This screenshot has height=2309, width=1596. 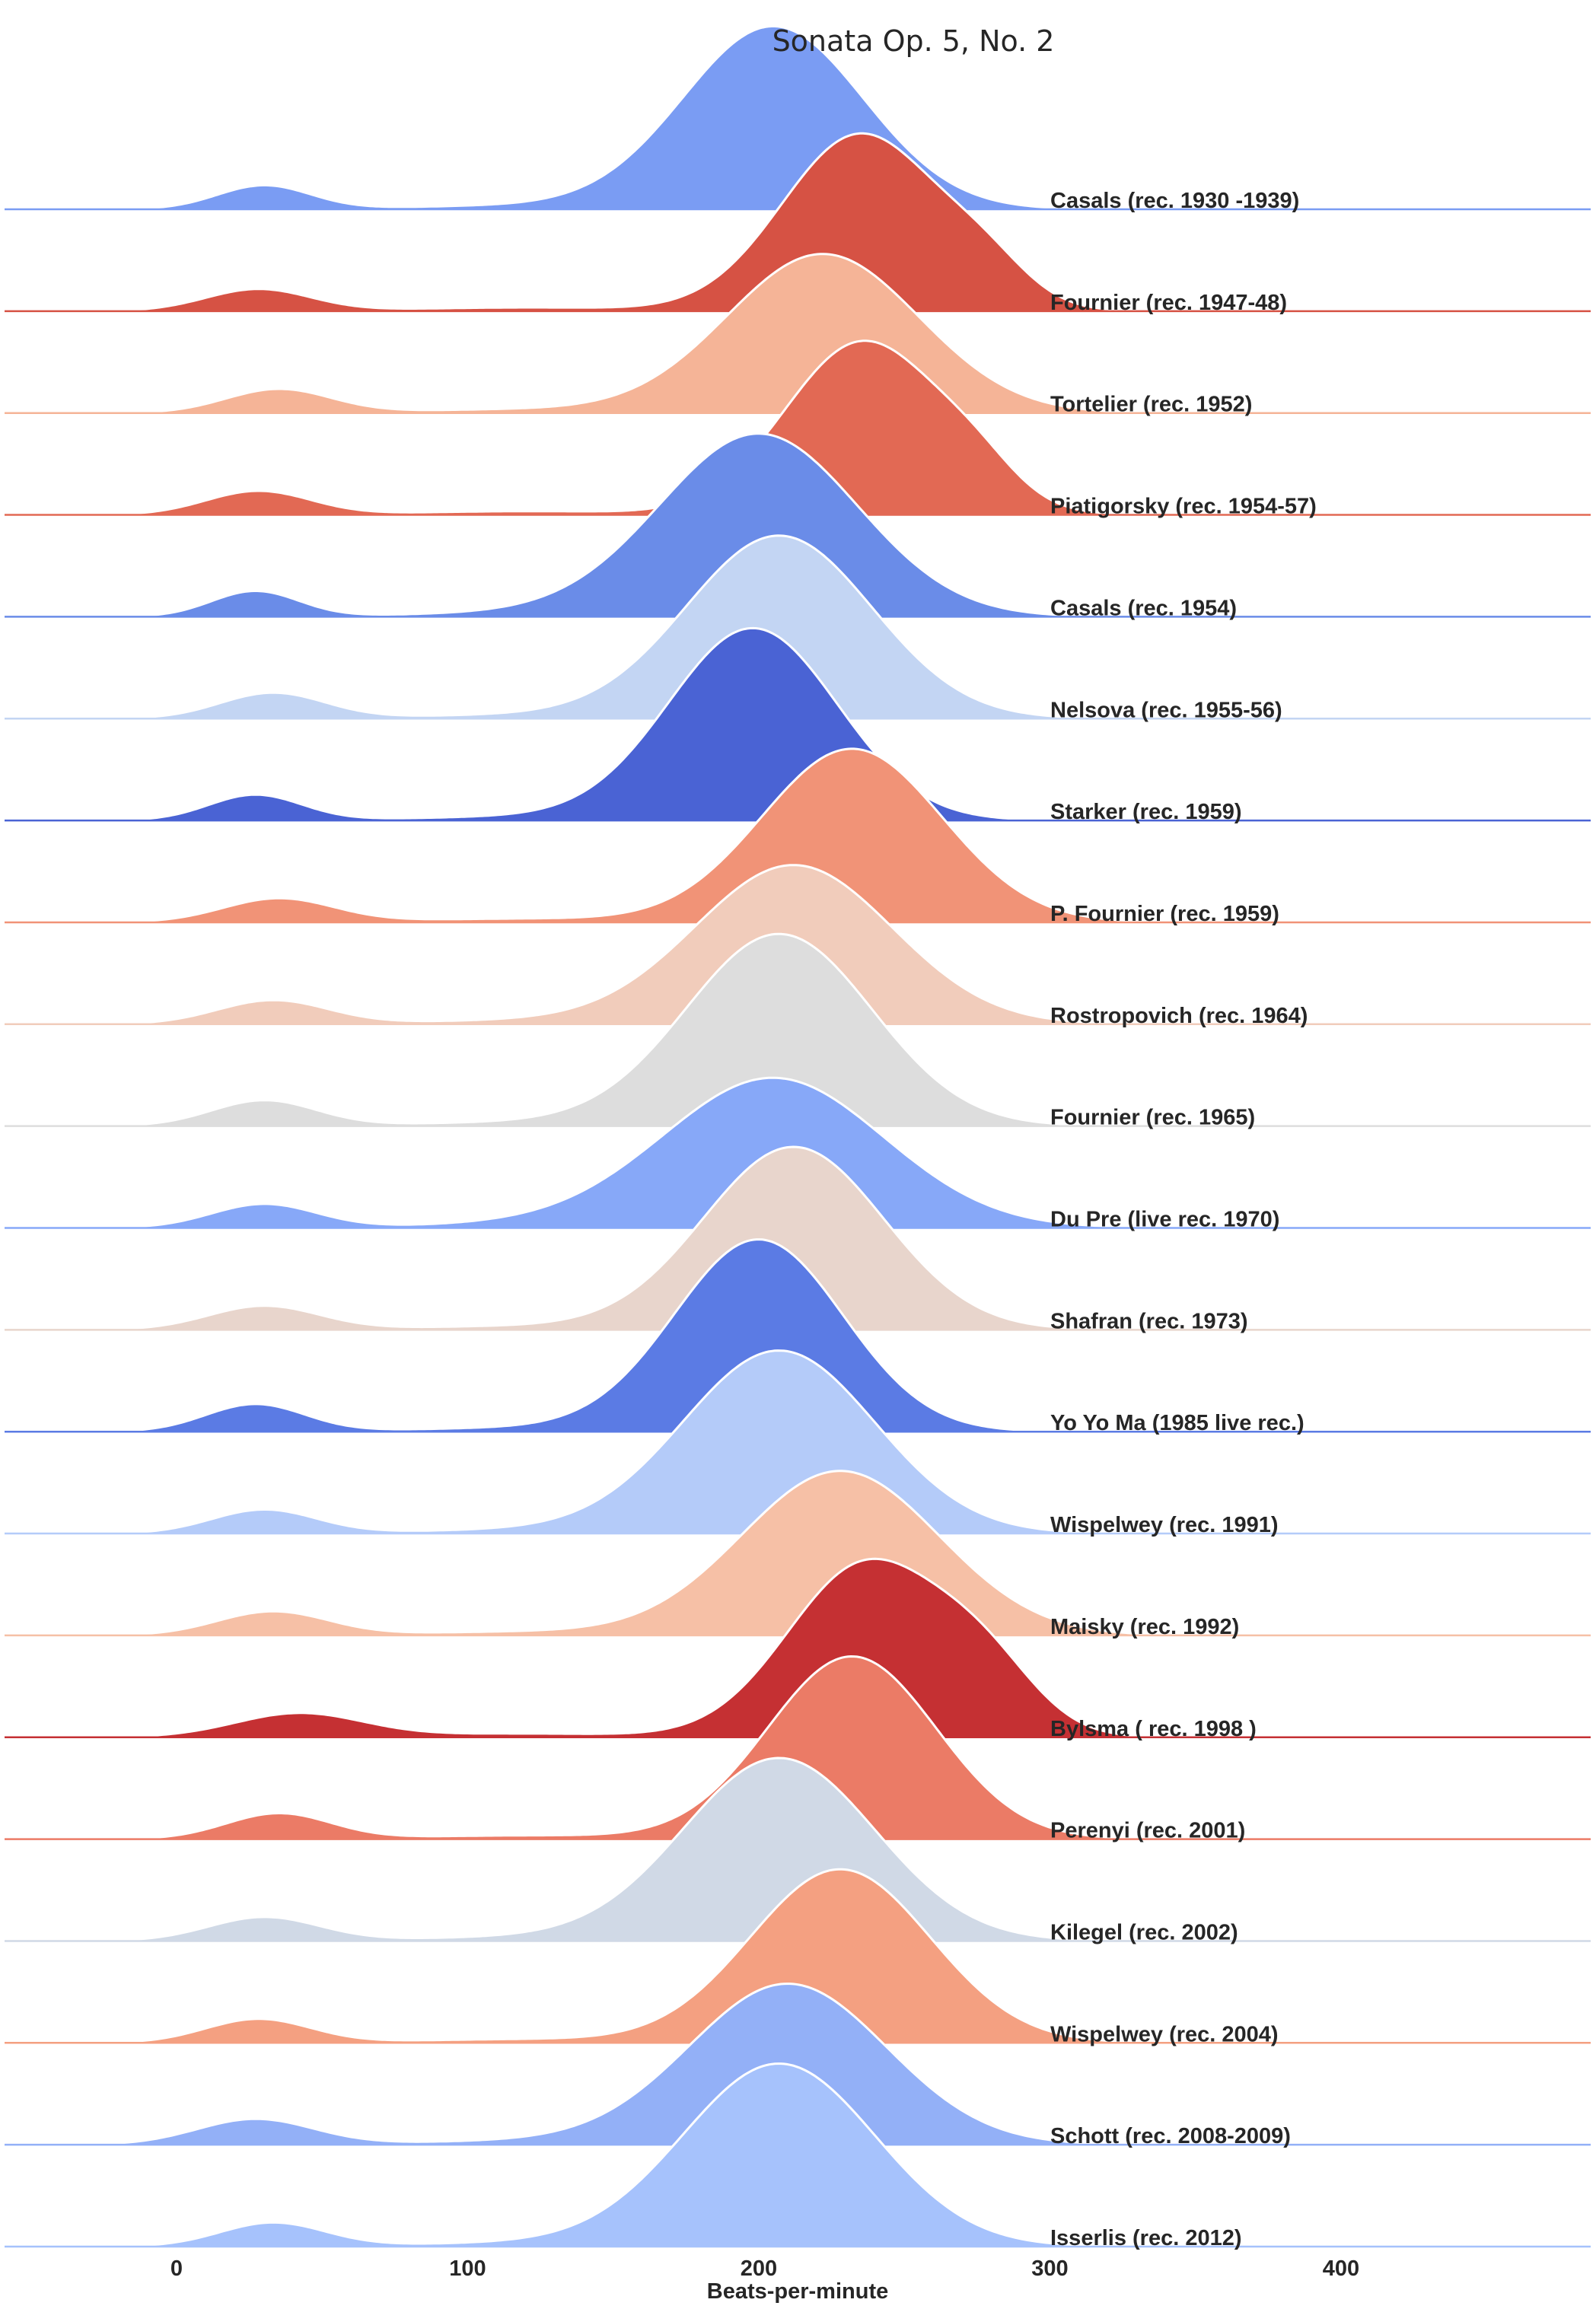 I want to click on ridge-series: Yo Yo Ma (1985 live rec.), so click(x=798, y=1336).